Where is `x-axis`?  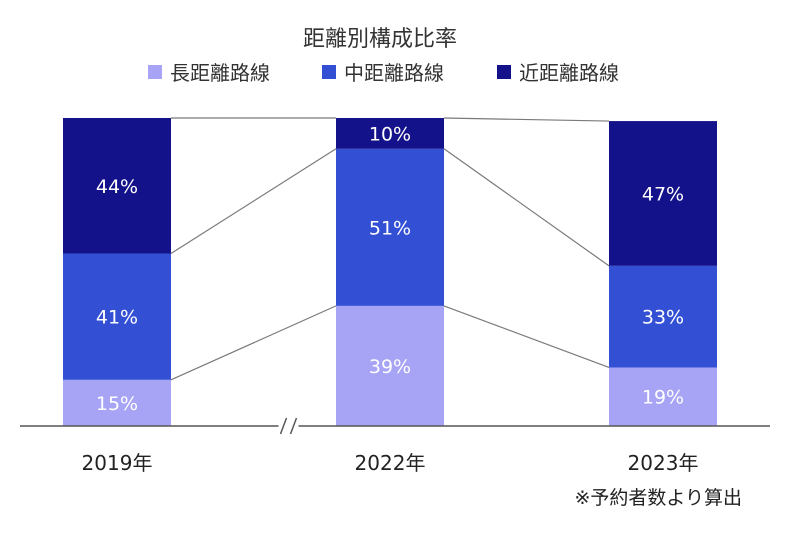
x-axis is located at coordinates (395, 426).